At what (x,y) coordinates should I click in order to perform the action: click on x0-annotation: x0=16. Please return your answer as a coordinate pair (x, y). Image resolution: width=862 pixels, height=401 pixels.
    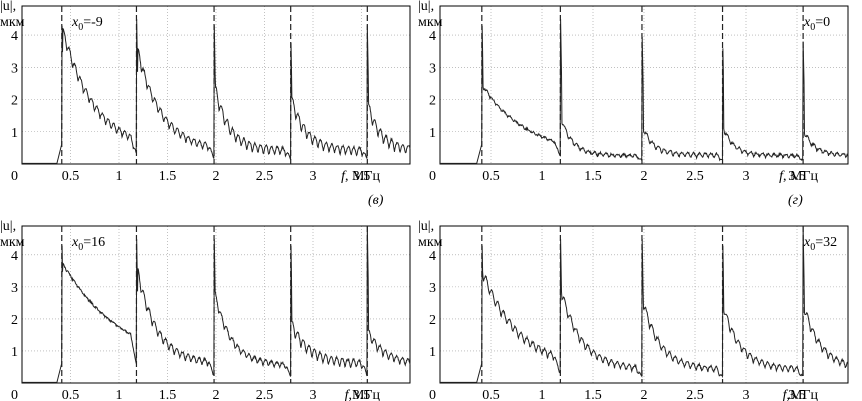
    Looking at the image, I should click on (88, 244).